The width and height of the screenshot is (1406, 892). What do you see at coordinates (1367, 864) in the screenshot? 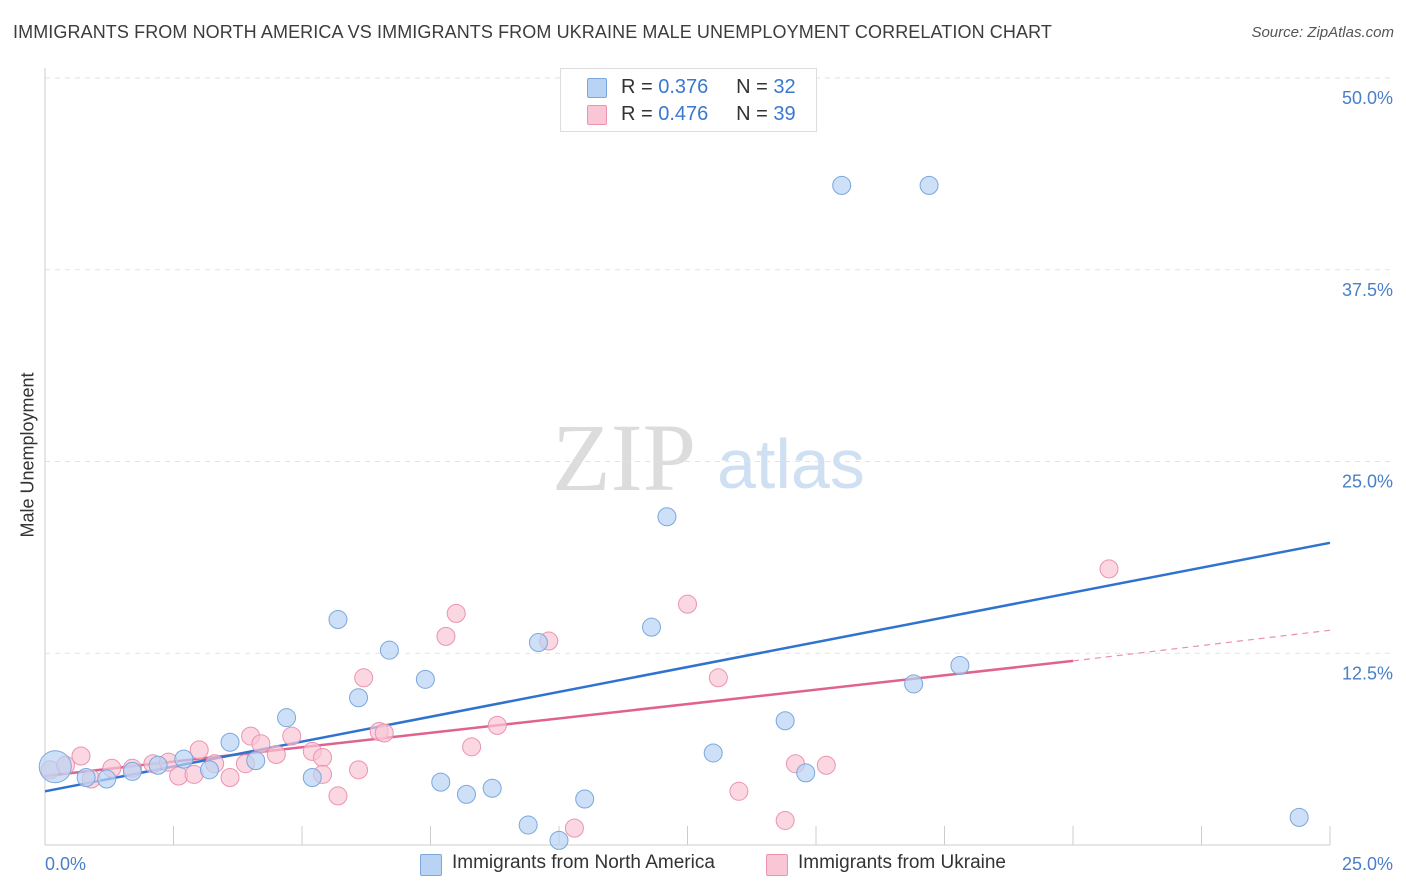
I see `x-tick-label: 25.0%` at bounding box center [1367, 864].